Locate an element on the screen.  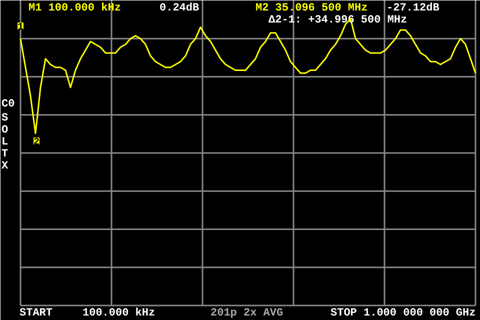
annotation: 1 is located at coordinates (21, 28).